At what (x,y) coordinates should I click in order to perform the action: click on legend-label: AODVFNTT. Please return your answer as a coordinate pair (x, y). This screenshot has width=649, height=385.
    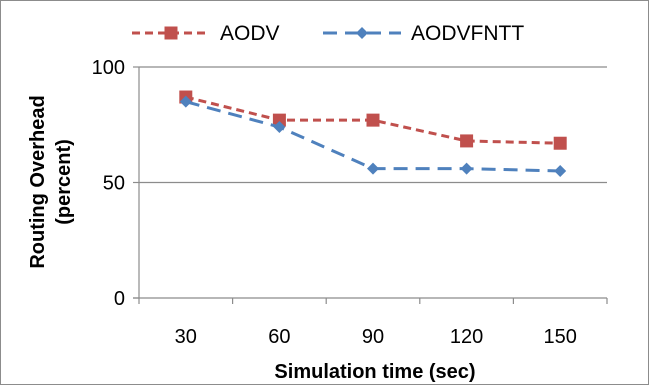
    Looking at the image, I should click on (467, 33).